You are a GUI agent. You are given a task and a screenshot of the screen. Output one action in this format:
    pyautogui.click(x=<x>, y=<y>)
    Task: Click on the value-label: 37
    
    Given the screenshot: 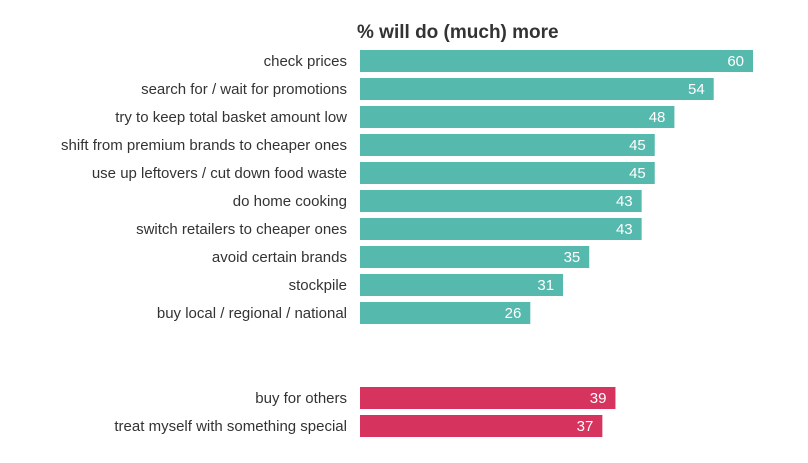 What is the action you would take?
    pyautogui.click(x=585, y=426)
    